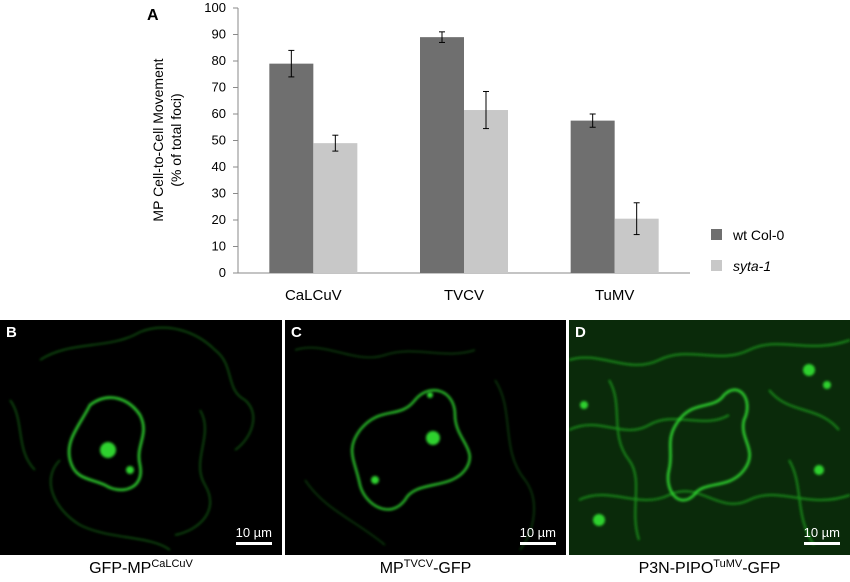  Describe the element at coordinates (614, 295) in the screenshot. I see `category-label: TuMV` at that location.